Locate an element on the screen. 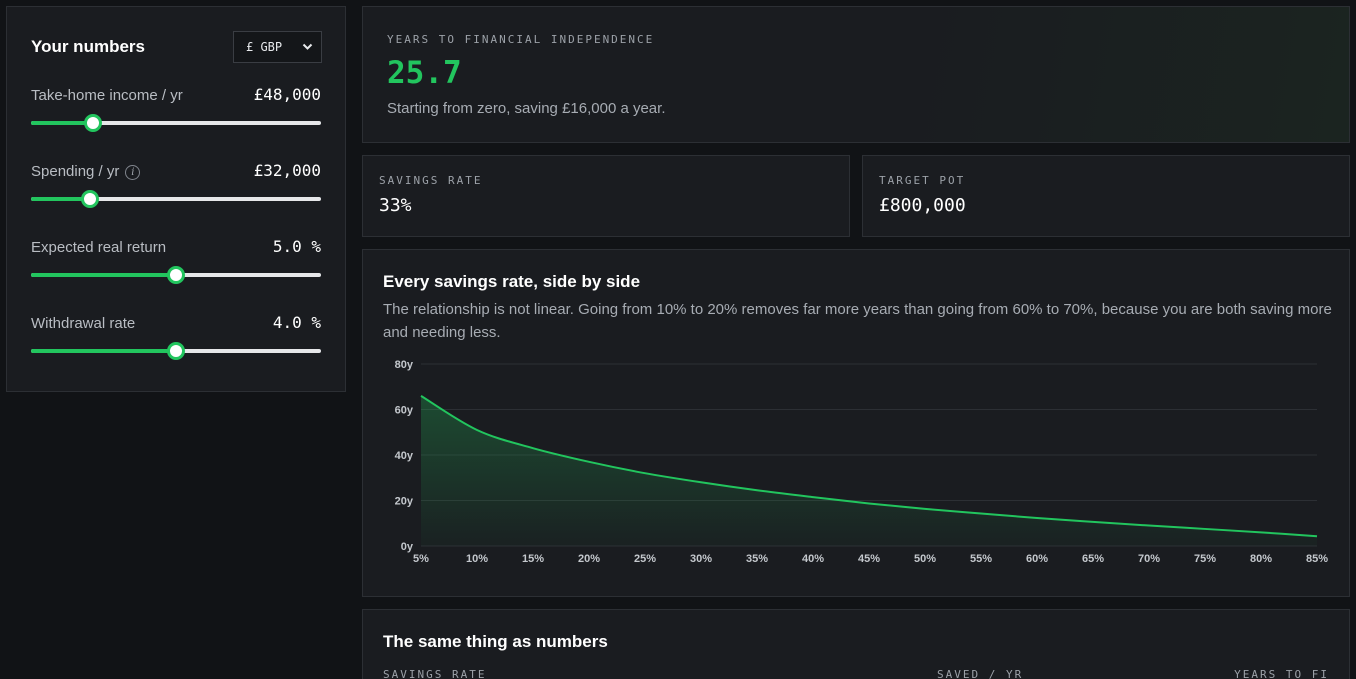 The image size is (1356, 679). savings-rate-value: 33% is located at coordinates (395, 205).